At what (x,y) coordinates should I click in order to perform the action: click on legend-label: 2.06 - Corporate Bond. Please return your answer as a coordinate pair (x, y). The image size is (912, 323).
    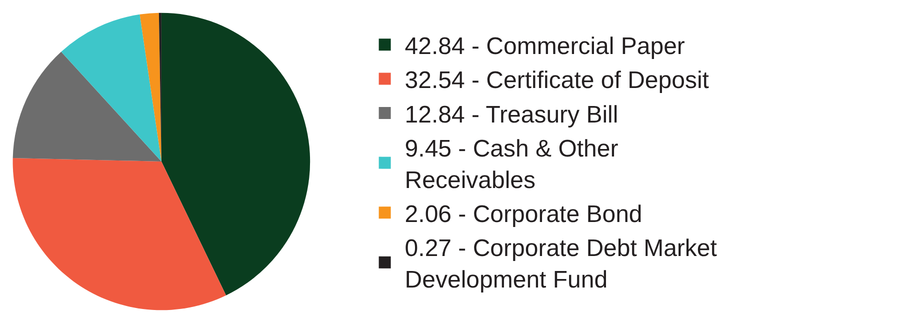
    Looking at the image, I should click on (523, 214).